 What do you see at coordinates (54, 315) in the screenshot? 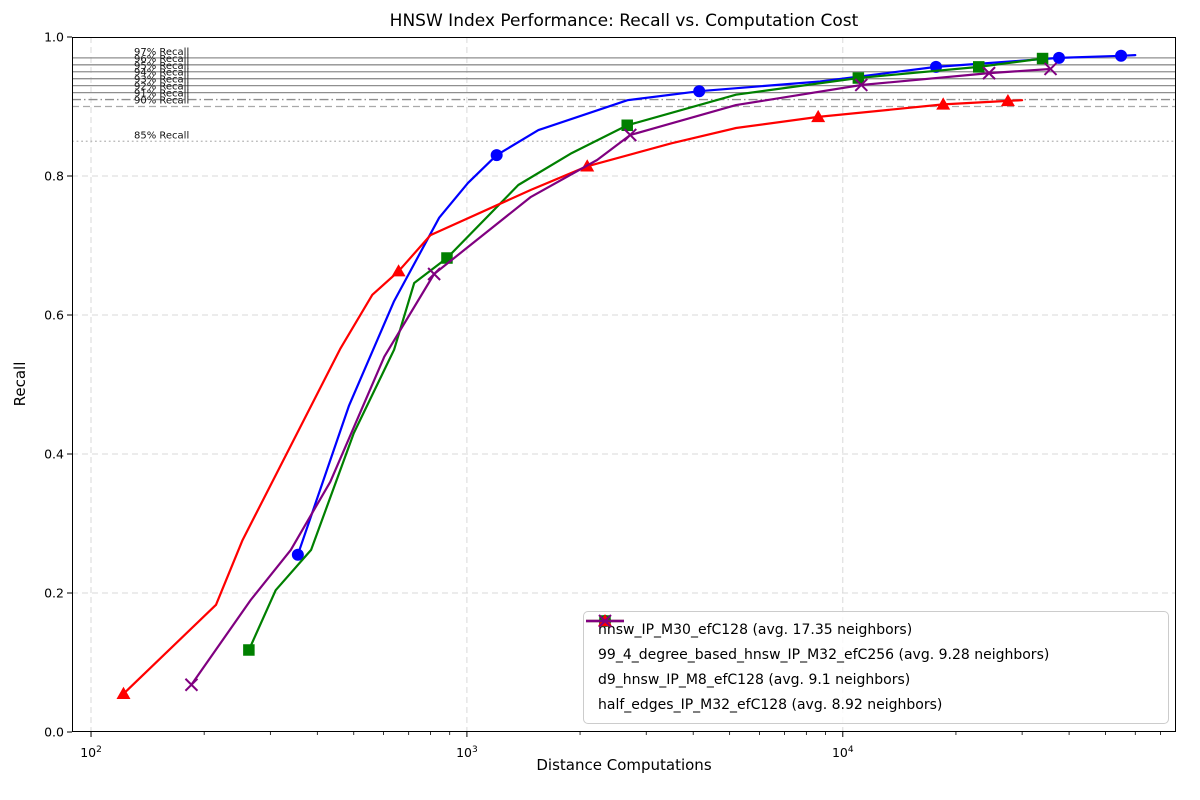
I see `y-tick-label: 0.6` at bounding box center [54, 315].